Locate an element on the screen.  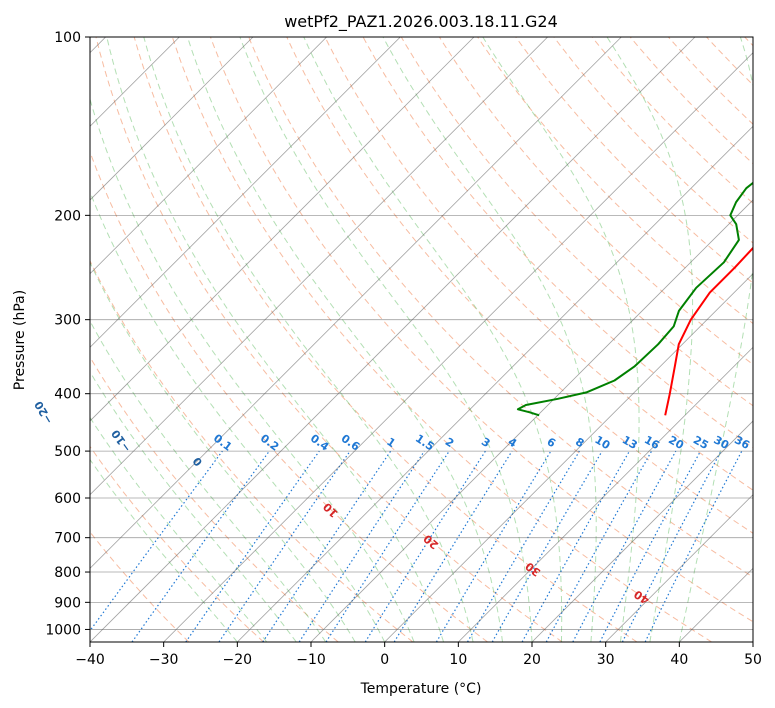
y-tick-label: 900 is located at coordinates (67, 603).